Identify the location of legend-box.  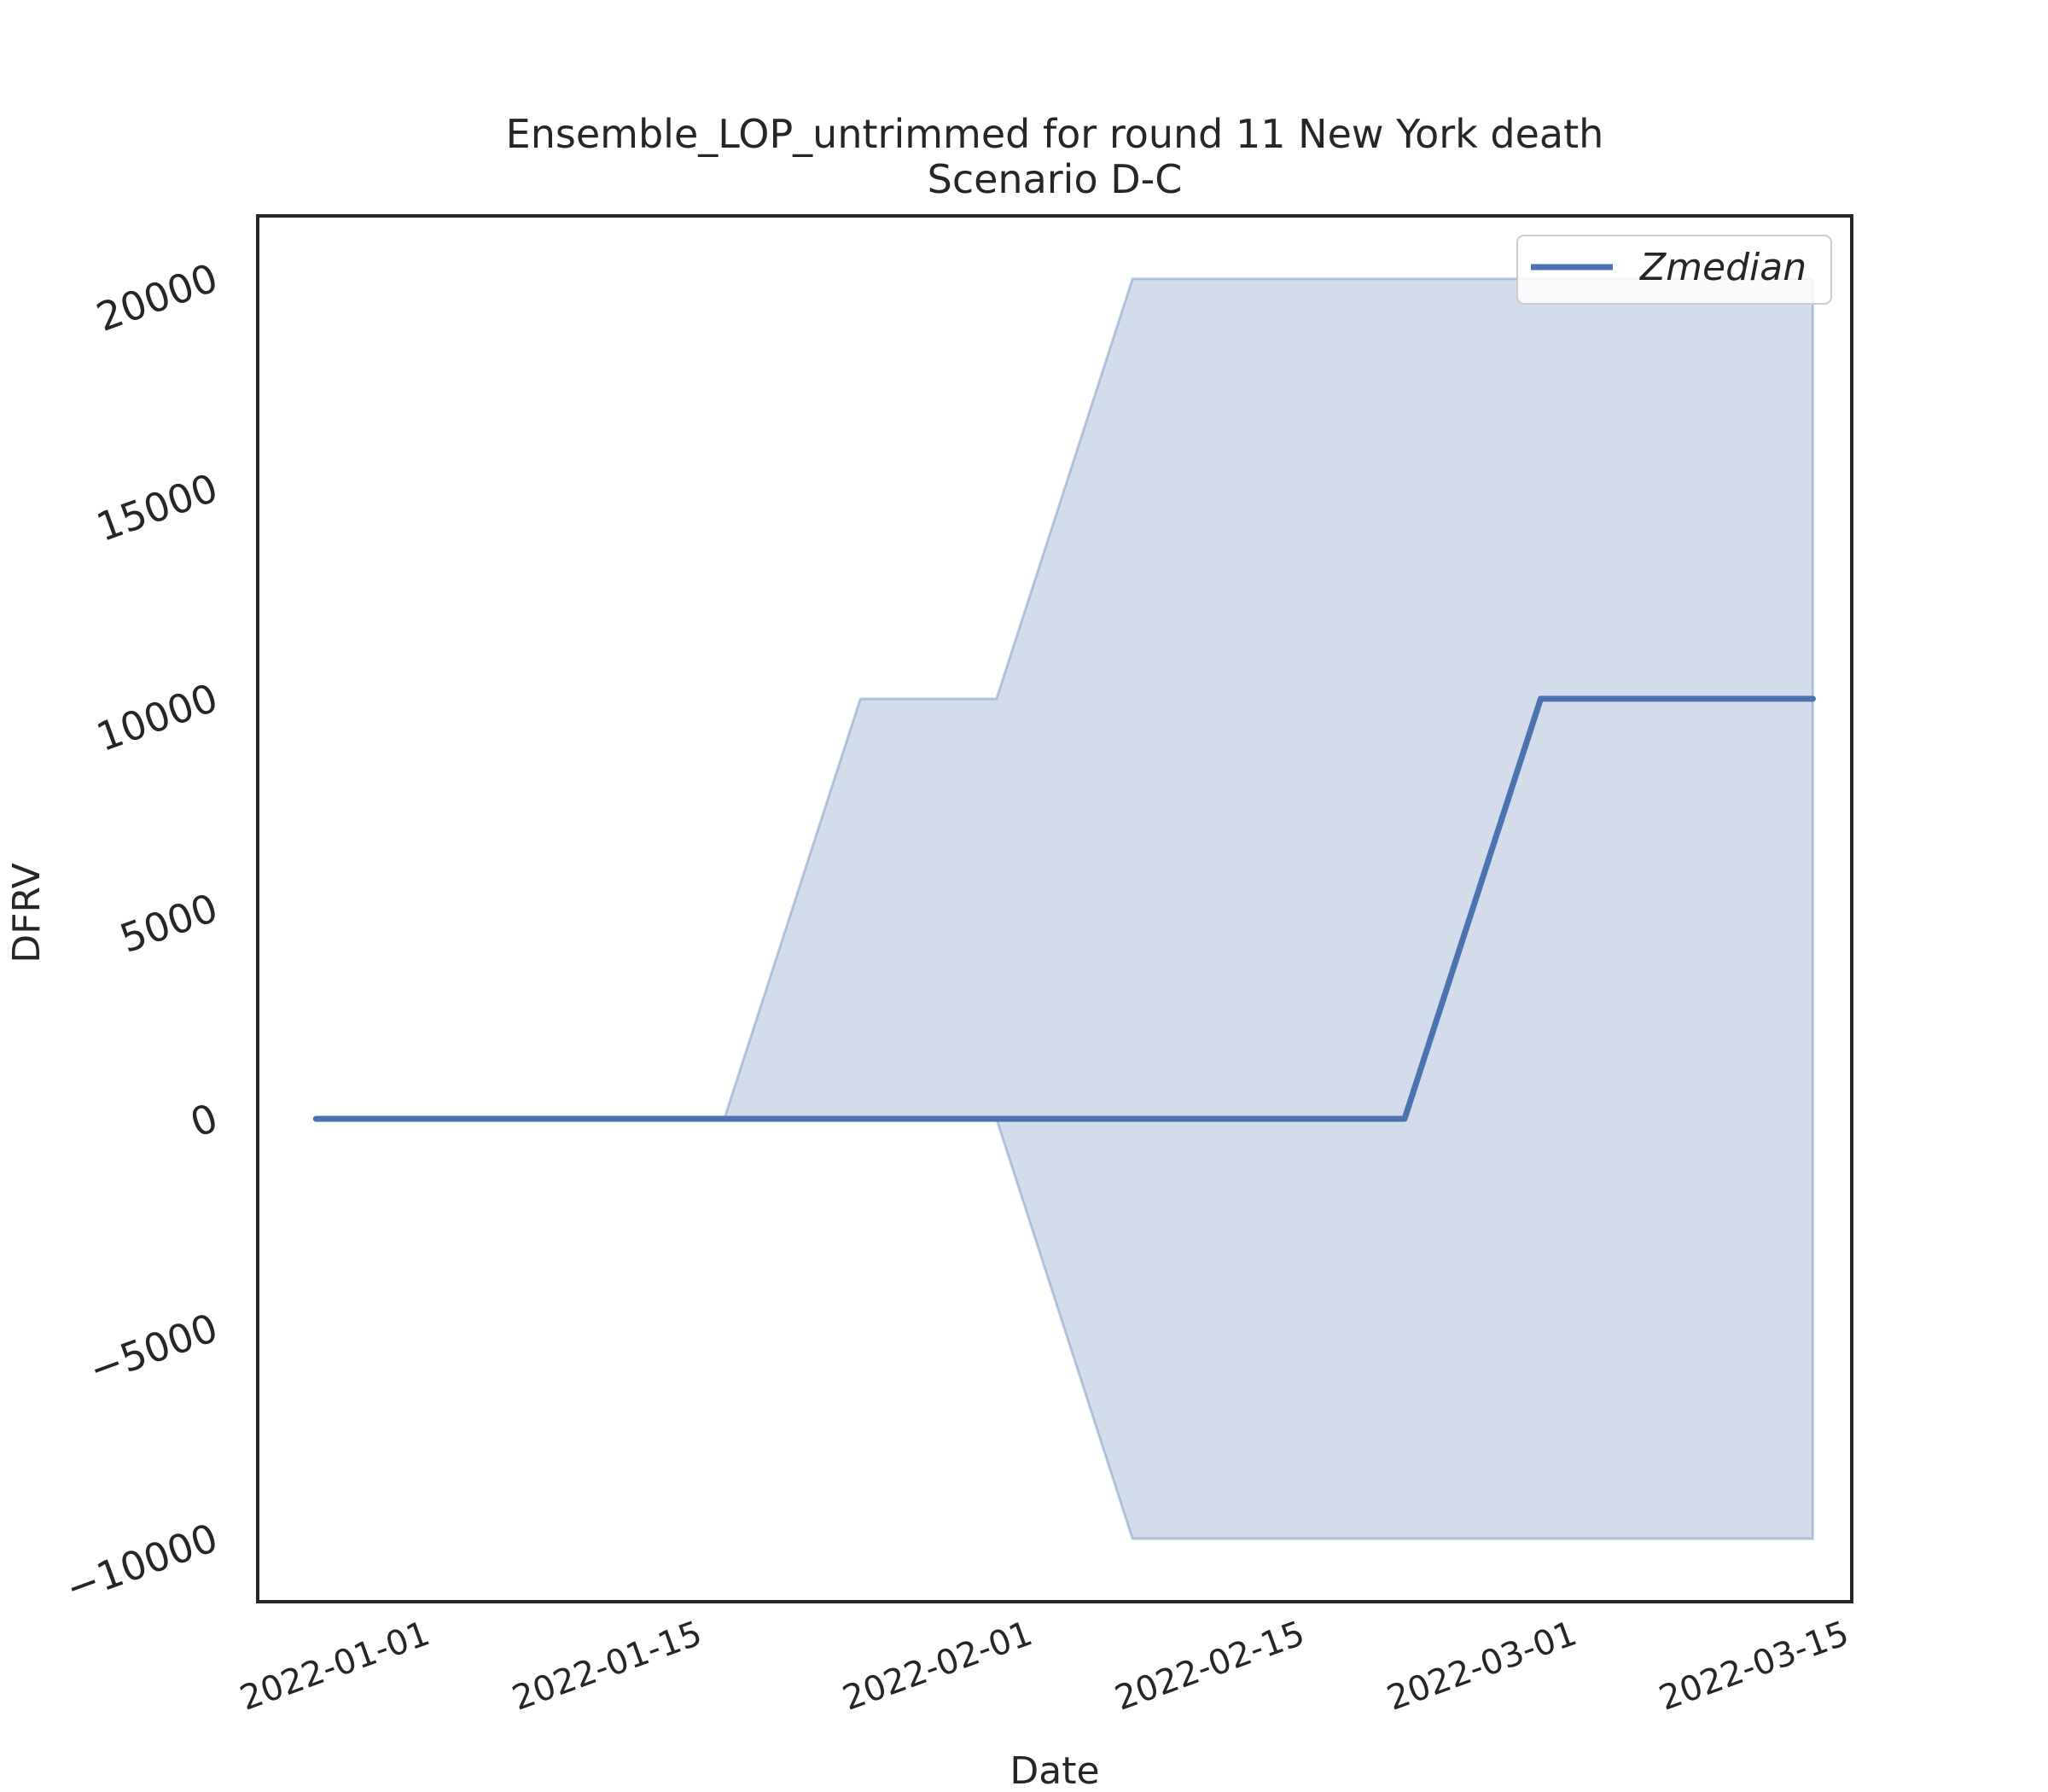
(1674, 270).